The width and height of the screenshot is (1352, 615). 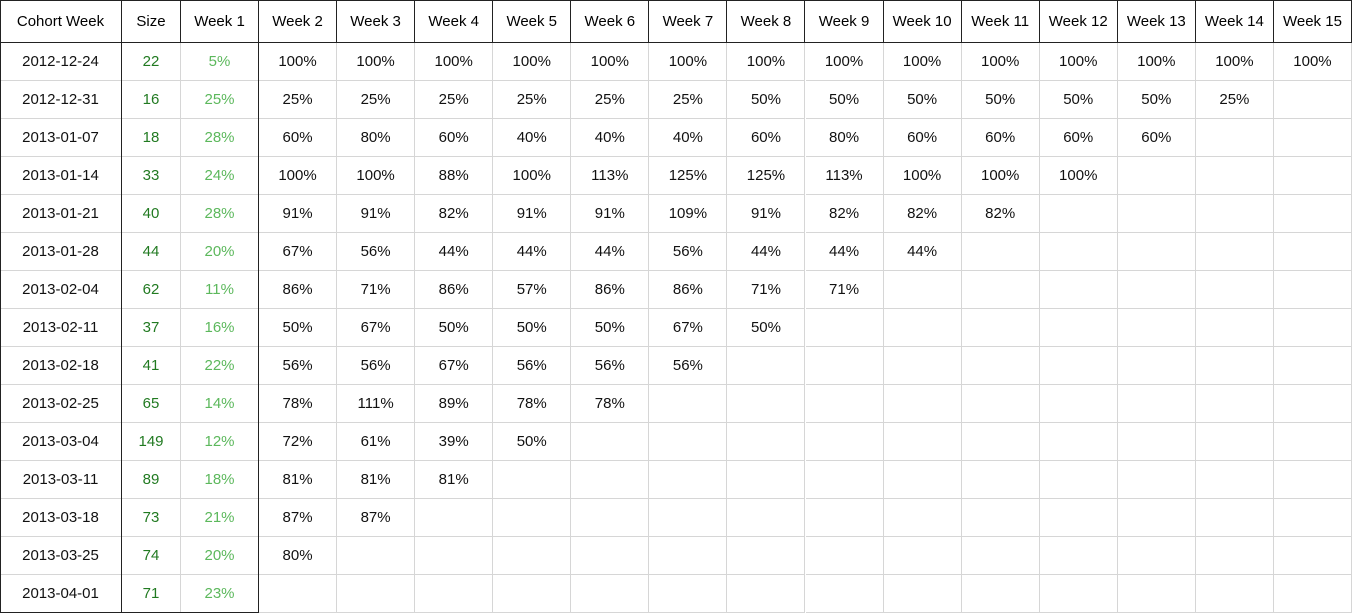 I want to click on cohort-date: 2013-03-11, so click(x=61, y=480).